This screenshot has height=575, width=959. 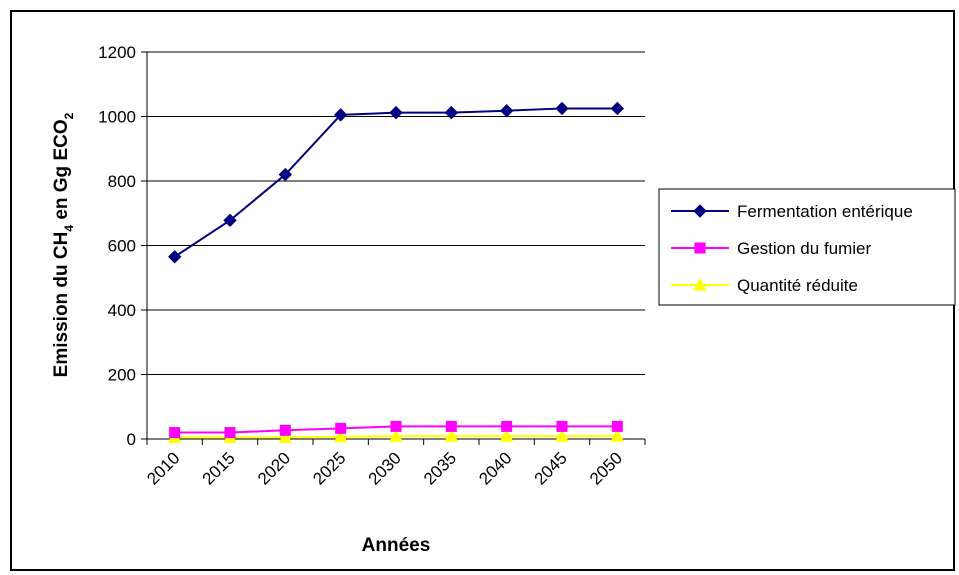 What do you see at coordinates (61, 305) in the screenshot?
I see `y-axis-title-main: Emission du CH` at bounding box center [61, 305].